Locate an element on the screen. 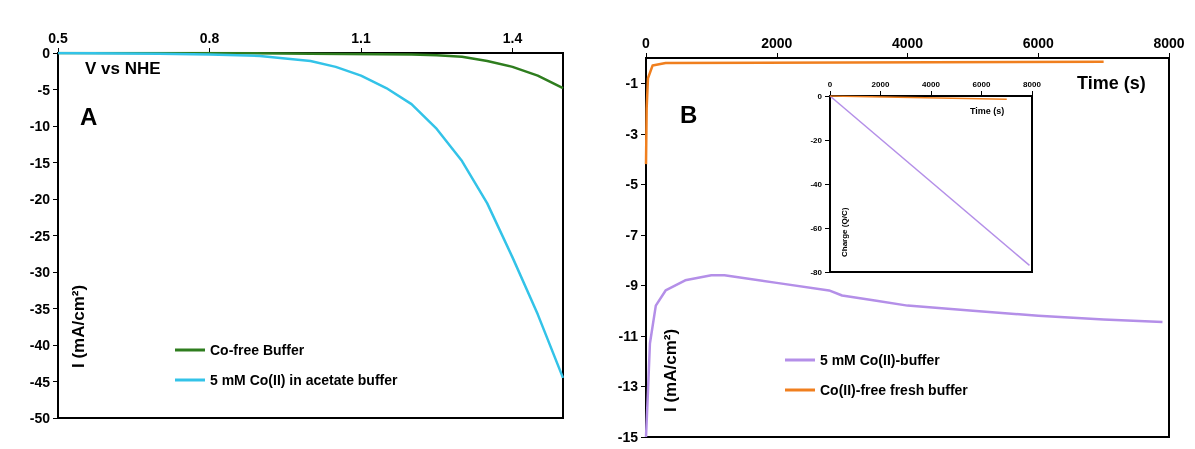 The height and width of the screenshot is (449, 1195). annotation: B is located at coordinates (689, 114).